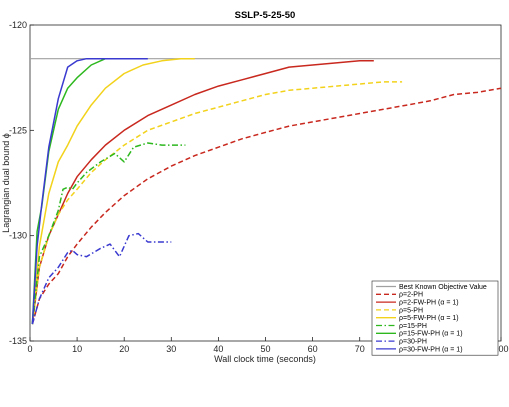  What do you see at coordinates (443, 287) in the screenshot?
I see `legend-label: Best Known Objective Value` at bounding box center [443, 287].